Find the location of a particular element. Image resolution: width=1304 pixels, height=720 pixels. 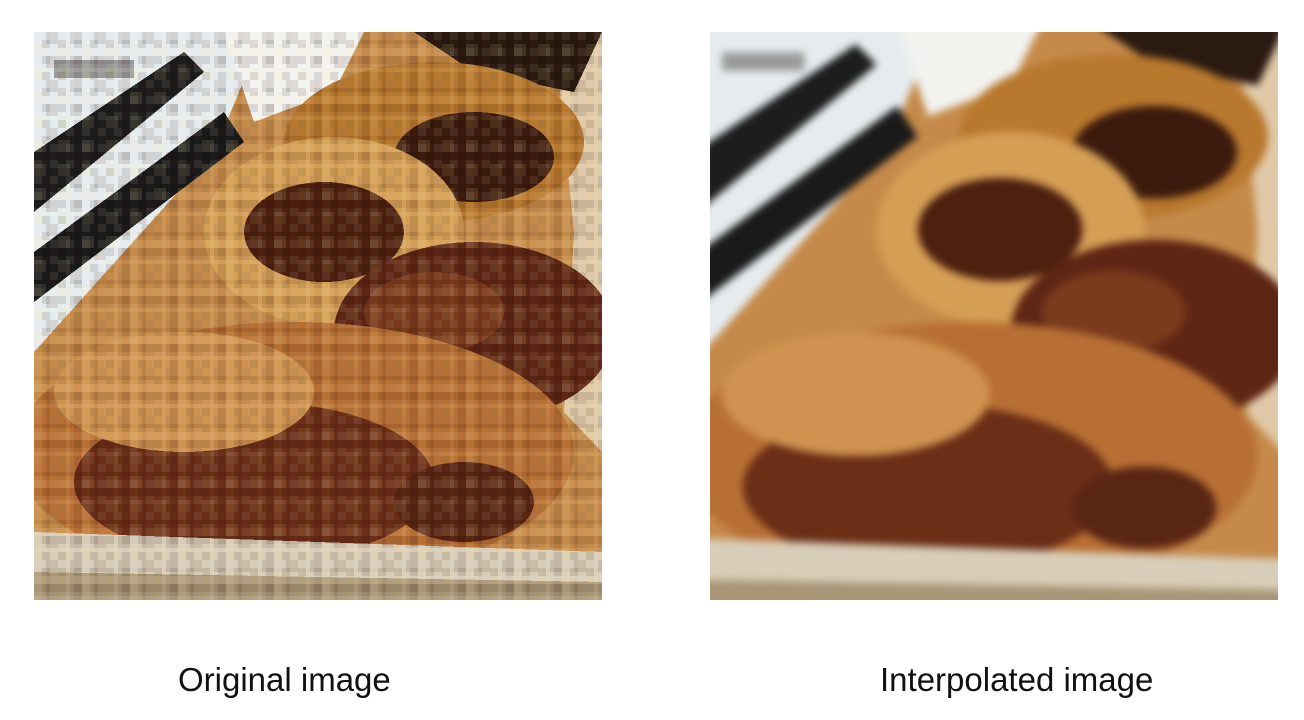

interpolated-image-caption: Interpolated image is located at coordinates (1017, 679).